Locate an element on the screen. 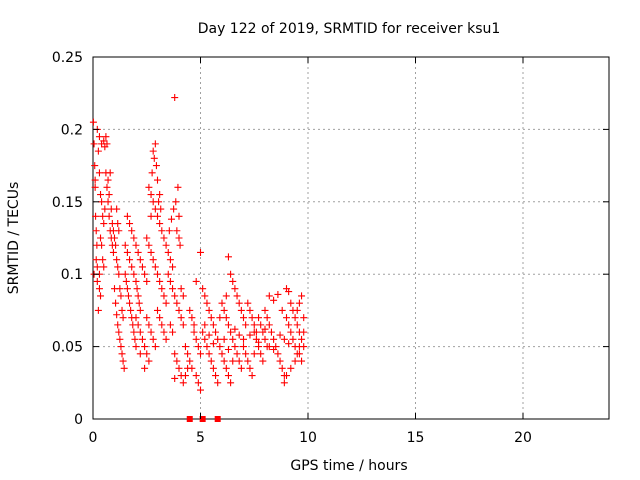  y-tick-label: 0.25 is located at coordinates (67, 58).